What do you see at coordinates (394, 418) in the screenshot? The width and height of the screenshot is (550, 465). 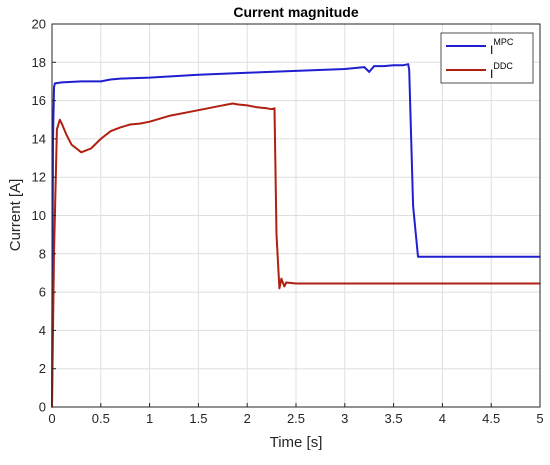 I see `x-tick-label-7: 3.5` at bounding box center [394, 418].